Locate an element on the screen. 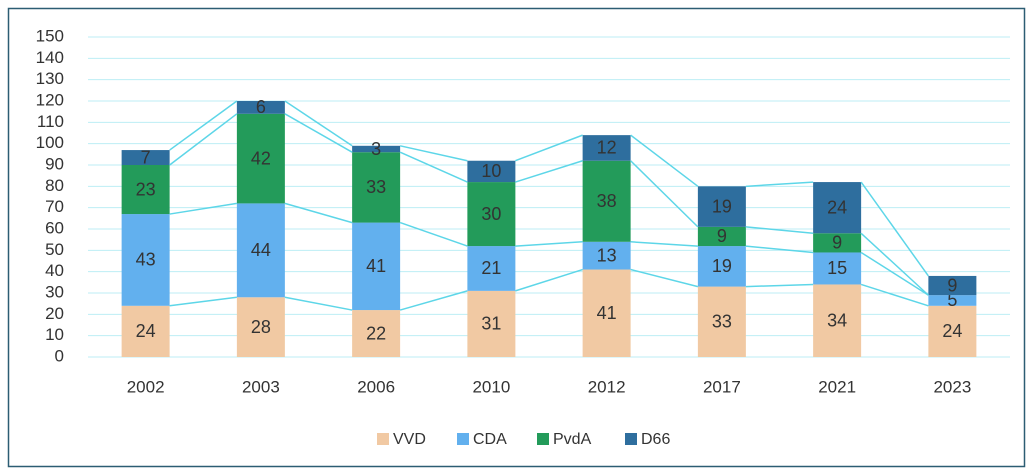 This screenshot has width=1033, height=475. y-tick-label: 110 is located at coordinates (50, 121).